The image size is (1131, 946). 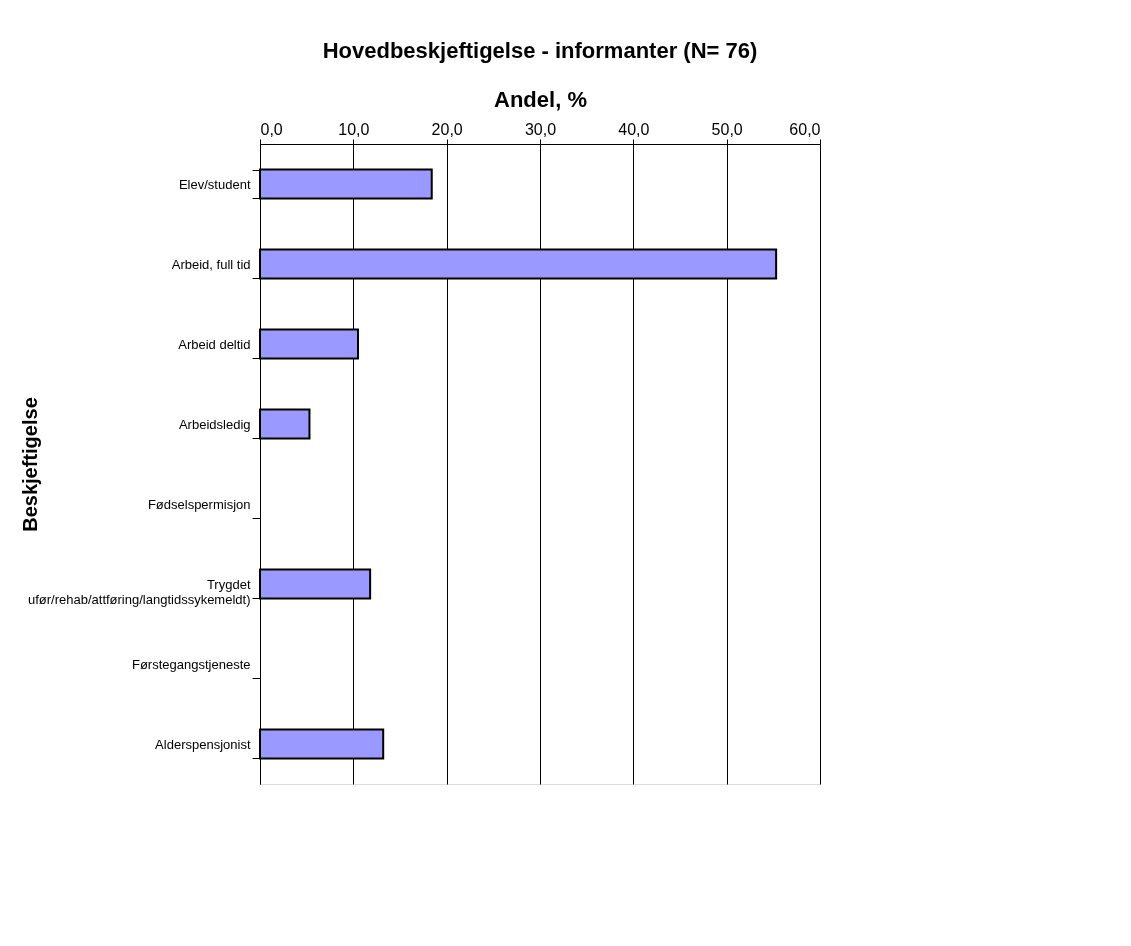 I want to click on y-tick-label: Alderspensjonist, so click(x=203, y=744).